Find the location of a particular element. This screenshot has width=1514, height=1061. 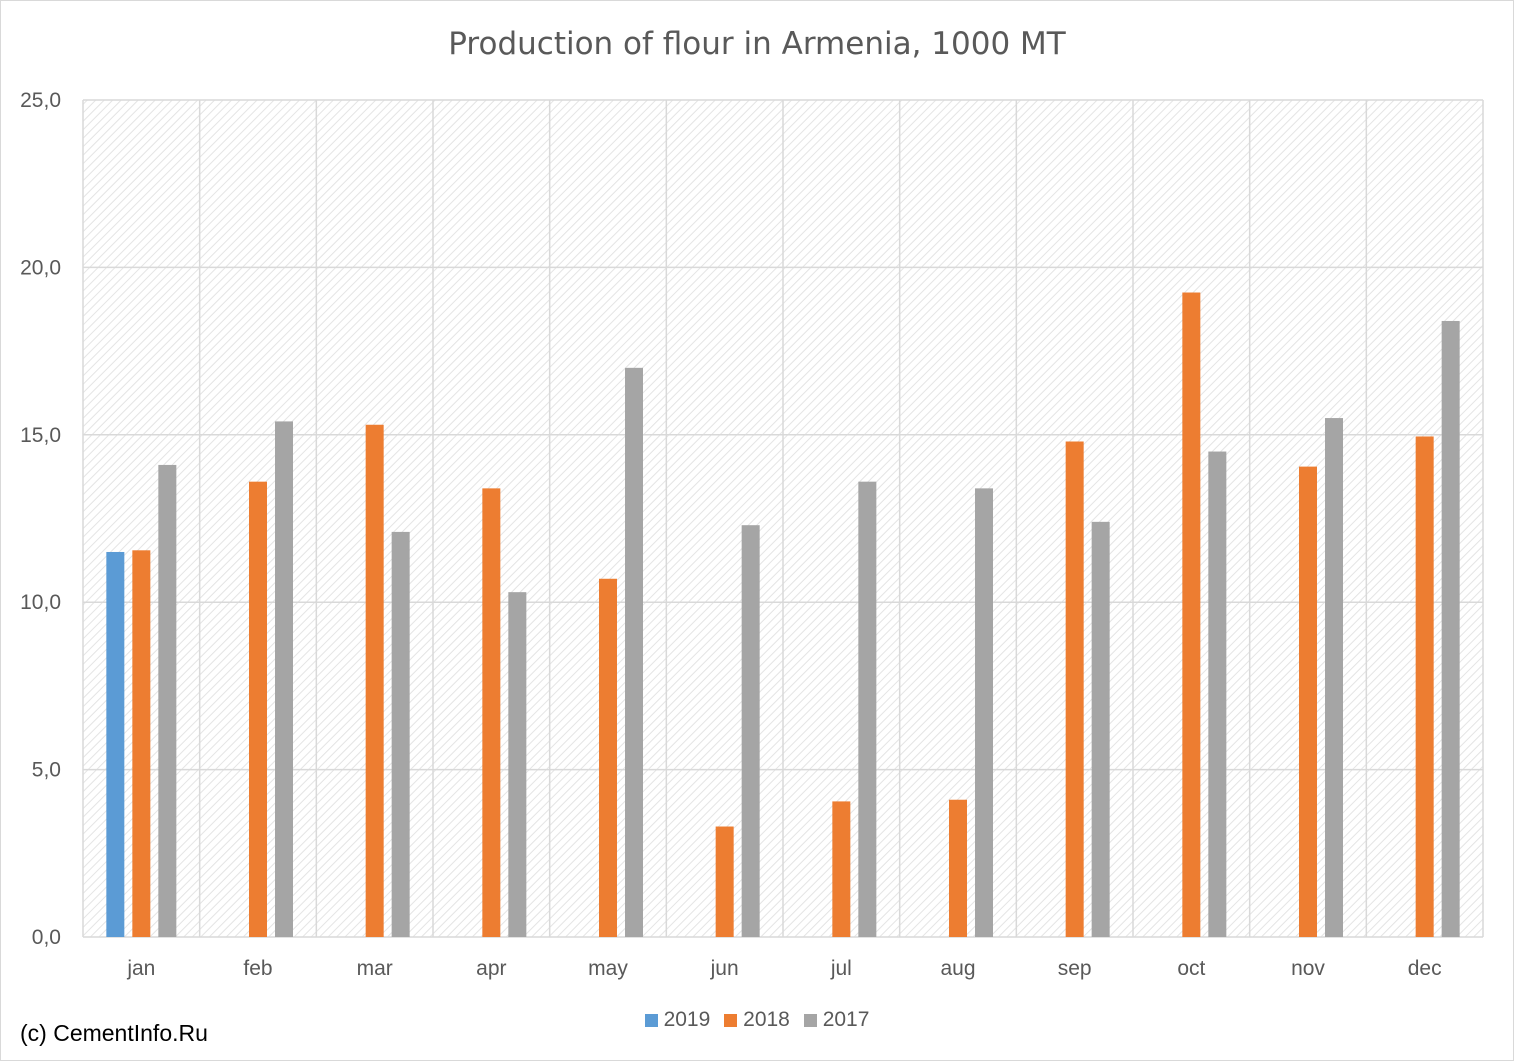

bar-2017-jan is located at coordinates (167, 700).